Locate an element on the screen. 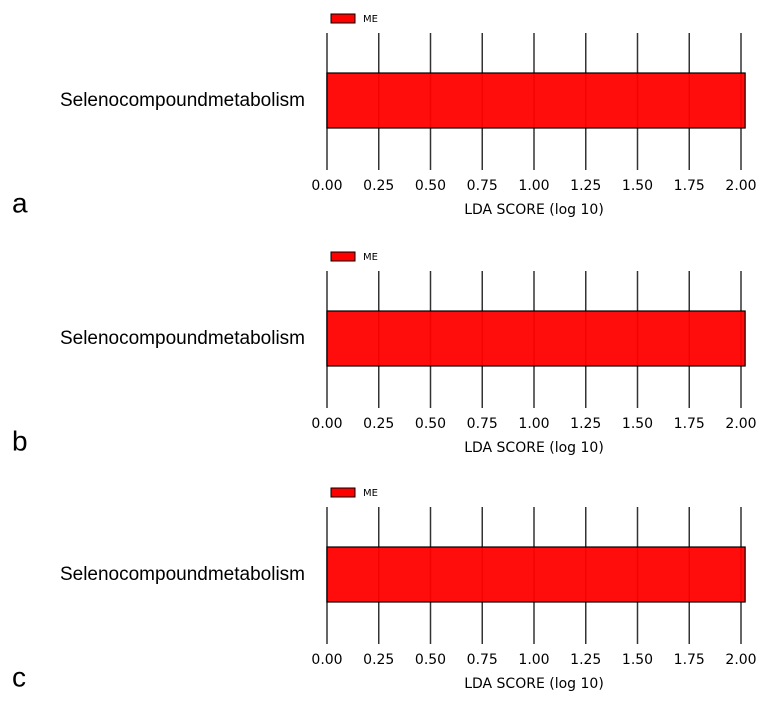 This screenshot has height=712, width=774. panel-label: b is located at coordinates (20, 440).